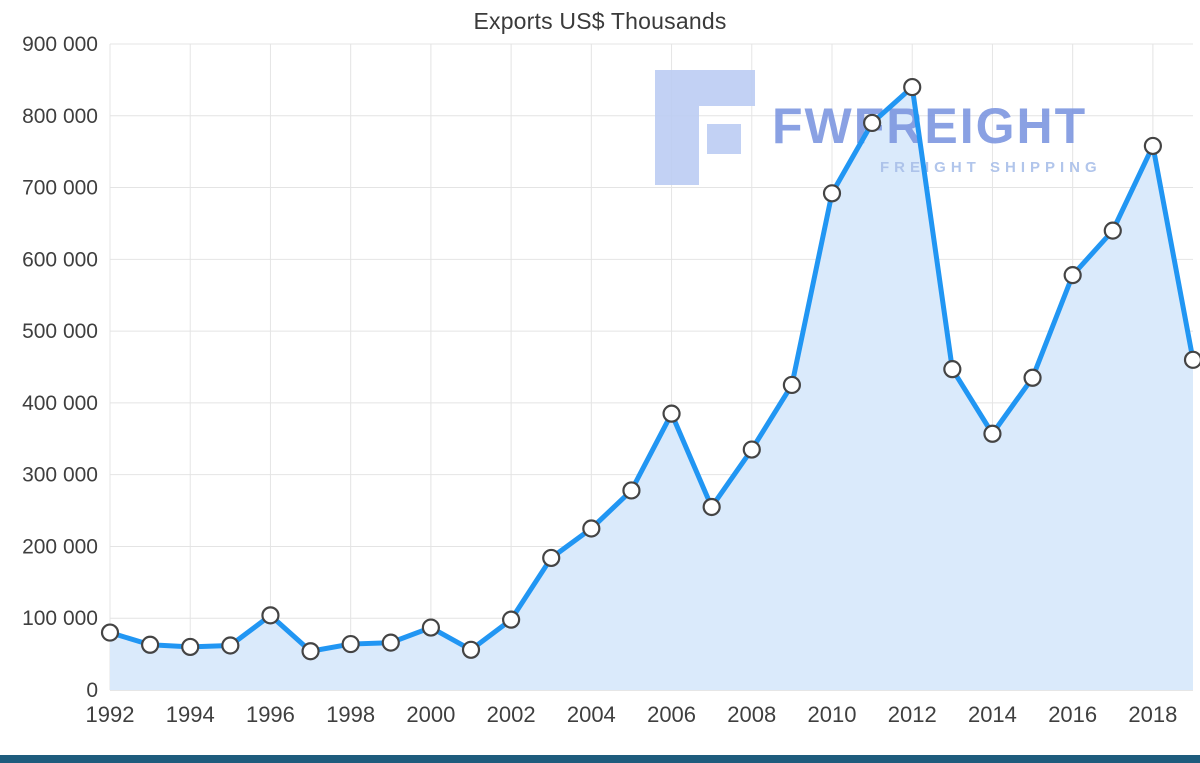  I want to click on x-tick-label: 2008, so click(751, 714).